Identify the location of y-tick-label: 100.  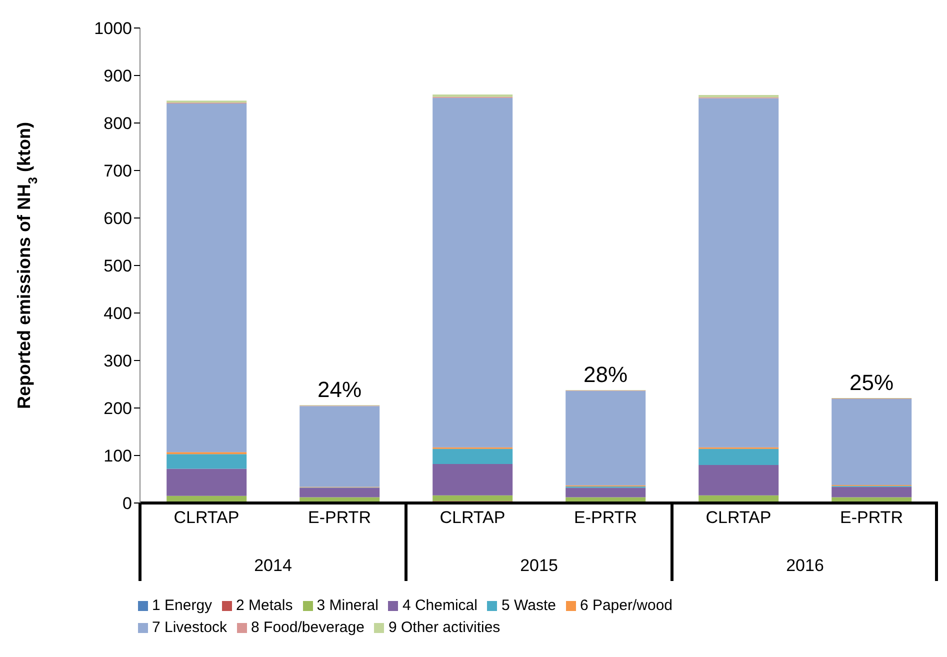
(118, 456).